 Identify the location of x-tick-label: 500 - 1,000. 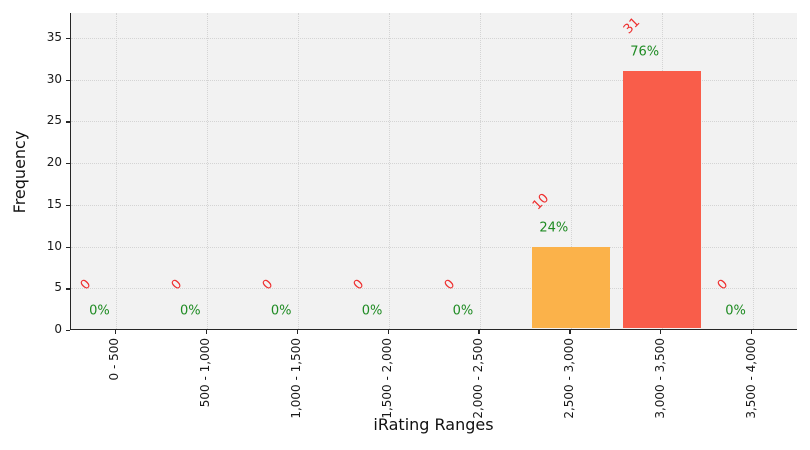
(205, 373).